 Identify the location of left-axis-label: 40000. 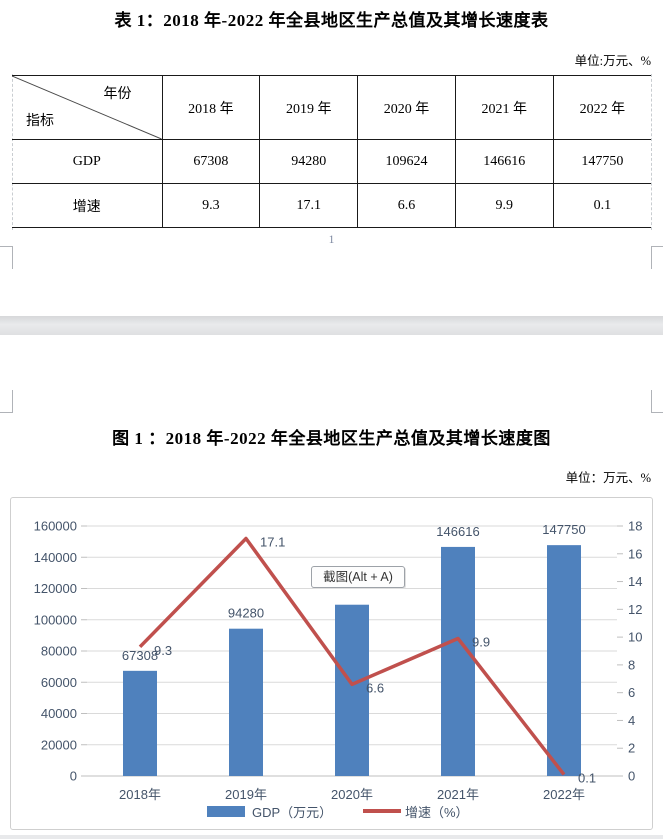
(59, 713).